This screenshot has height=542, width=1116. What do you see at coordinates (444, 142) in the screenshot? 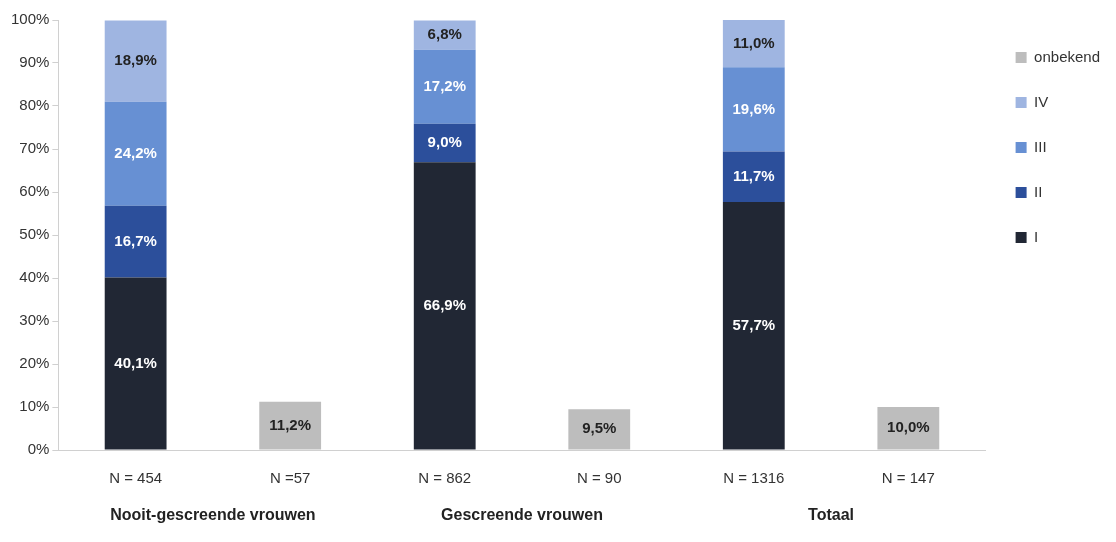
I see `data-label: 9,0%` at bounding box center [444, 142].